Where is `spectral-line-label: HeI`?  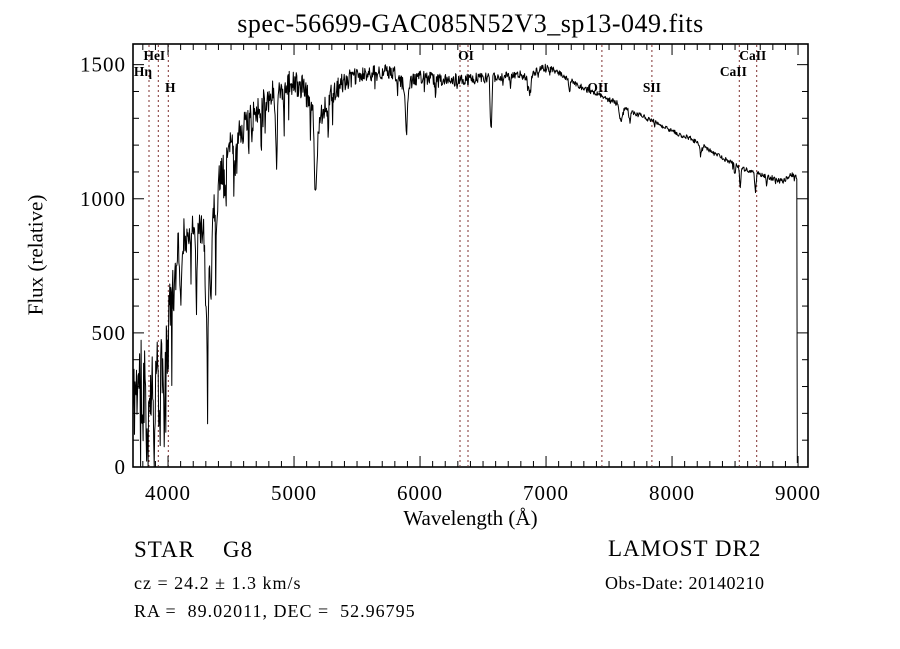 spectral-line-label: HeI is located at coordinates (154, 55).